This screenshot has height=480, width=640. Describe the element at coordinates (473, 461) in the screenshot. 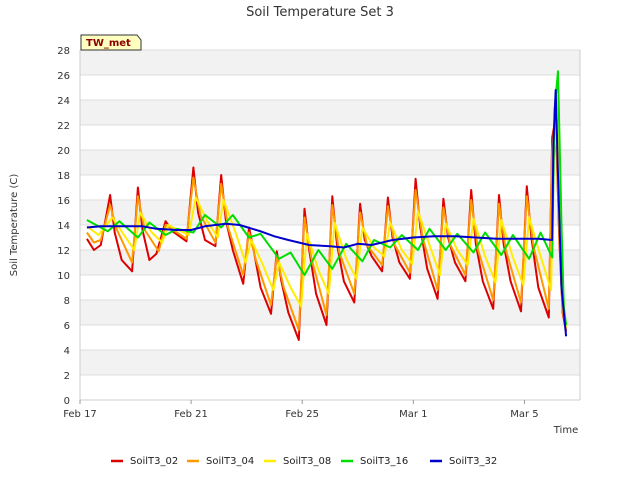

I see `legend-label-soilt3_32: SoilT3_32` at that location.